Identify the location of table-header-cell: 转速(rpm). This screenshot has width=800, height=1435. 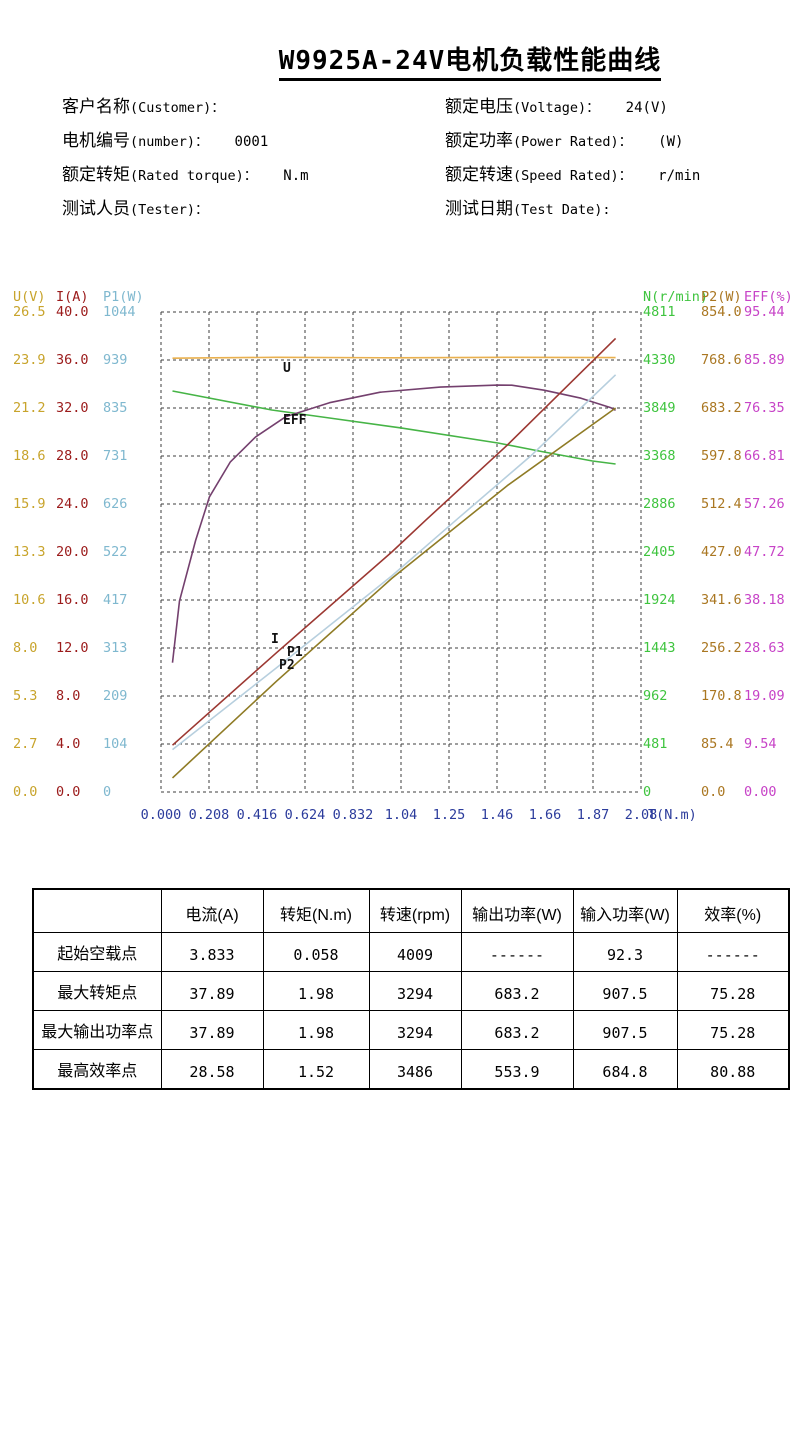
(415, 910).